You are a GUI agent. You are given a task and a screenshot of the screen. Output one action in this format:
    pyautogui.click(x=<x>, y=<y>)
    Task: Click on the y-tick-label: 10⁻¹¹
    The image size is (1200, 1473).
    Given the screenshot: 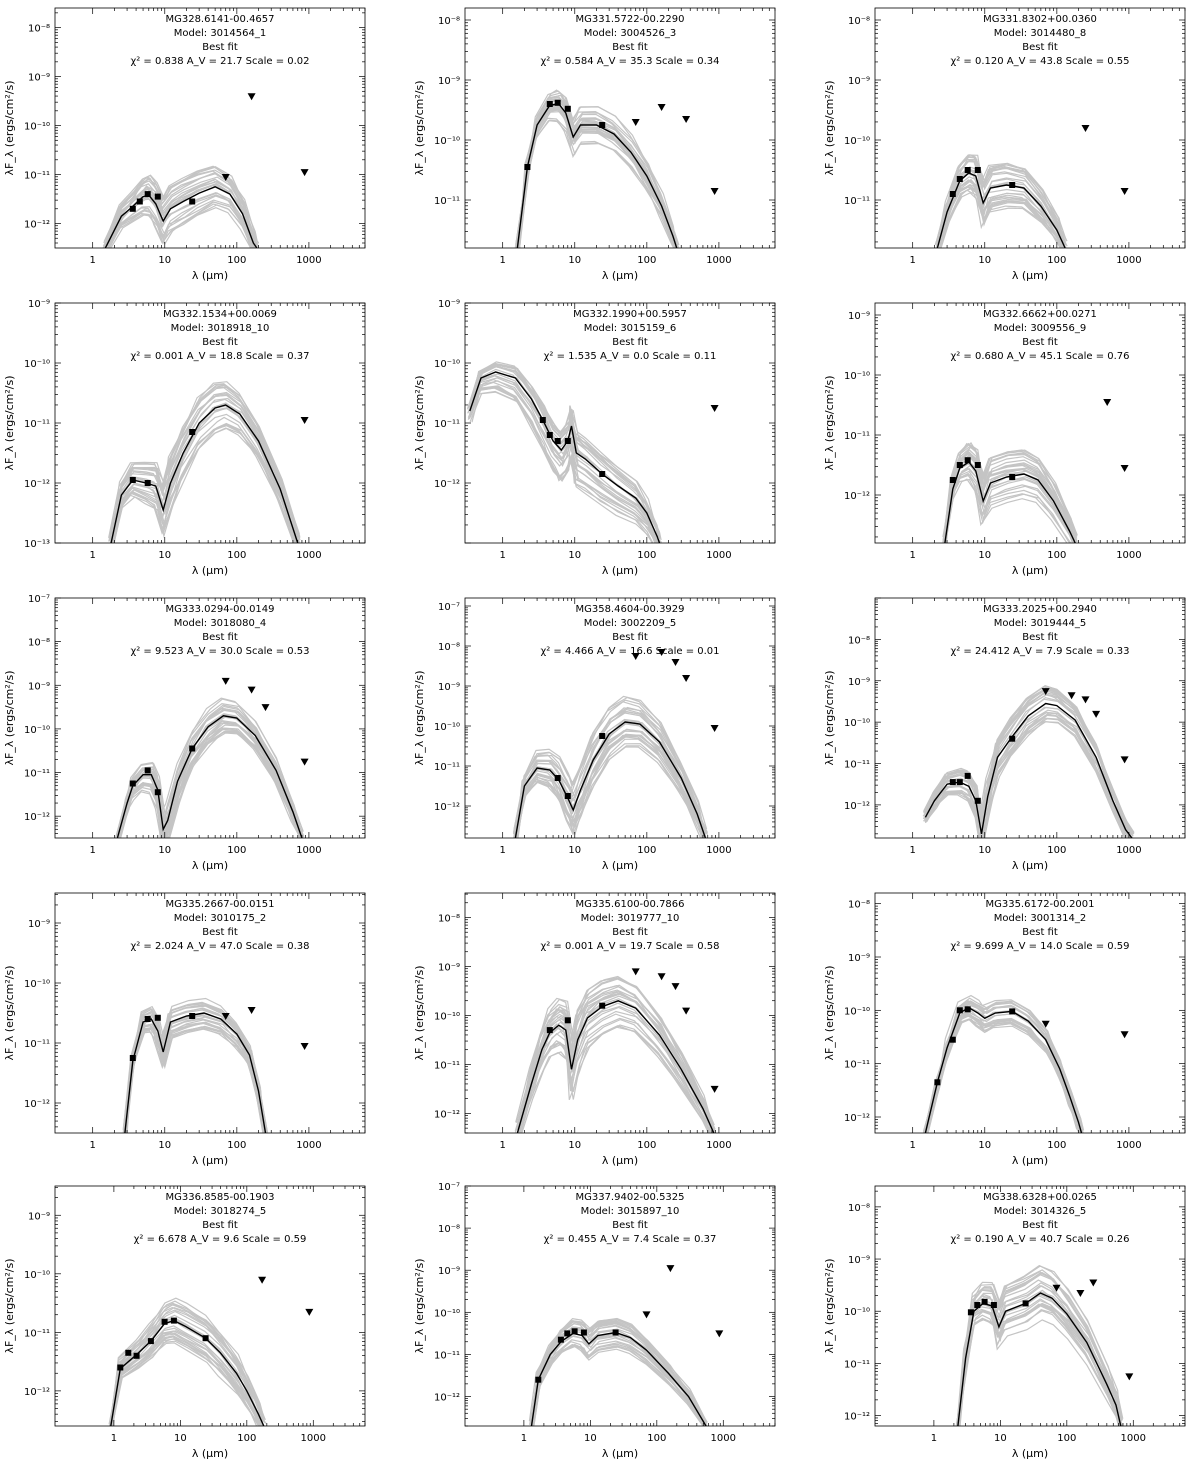 What is the action you would take?
    pyautogui.click(x=447, y=1355)
    